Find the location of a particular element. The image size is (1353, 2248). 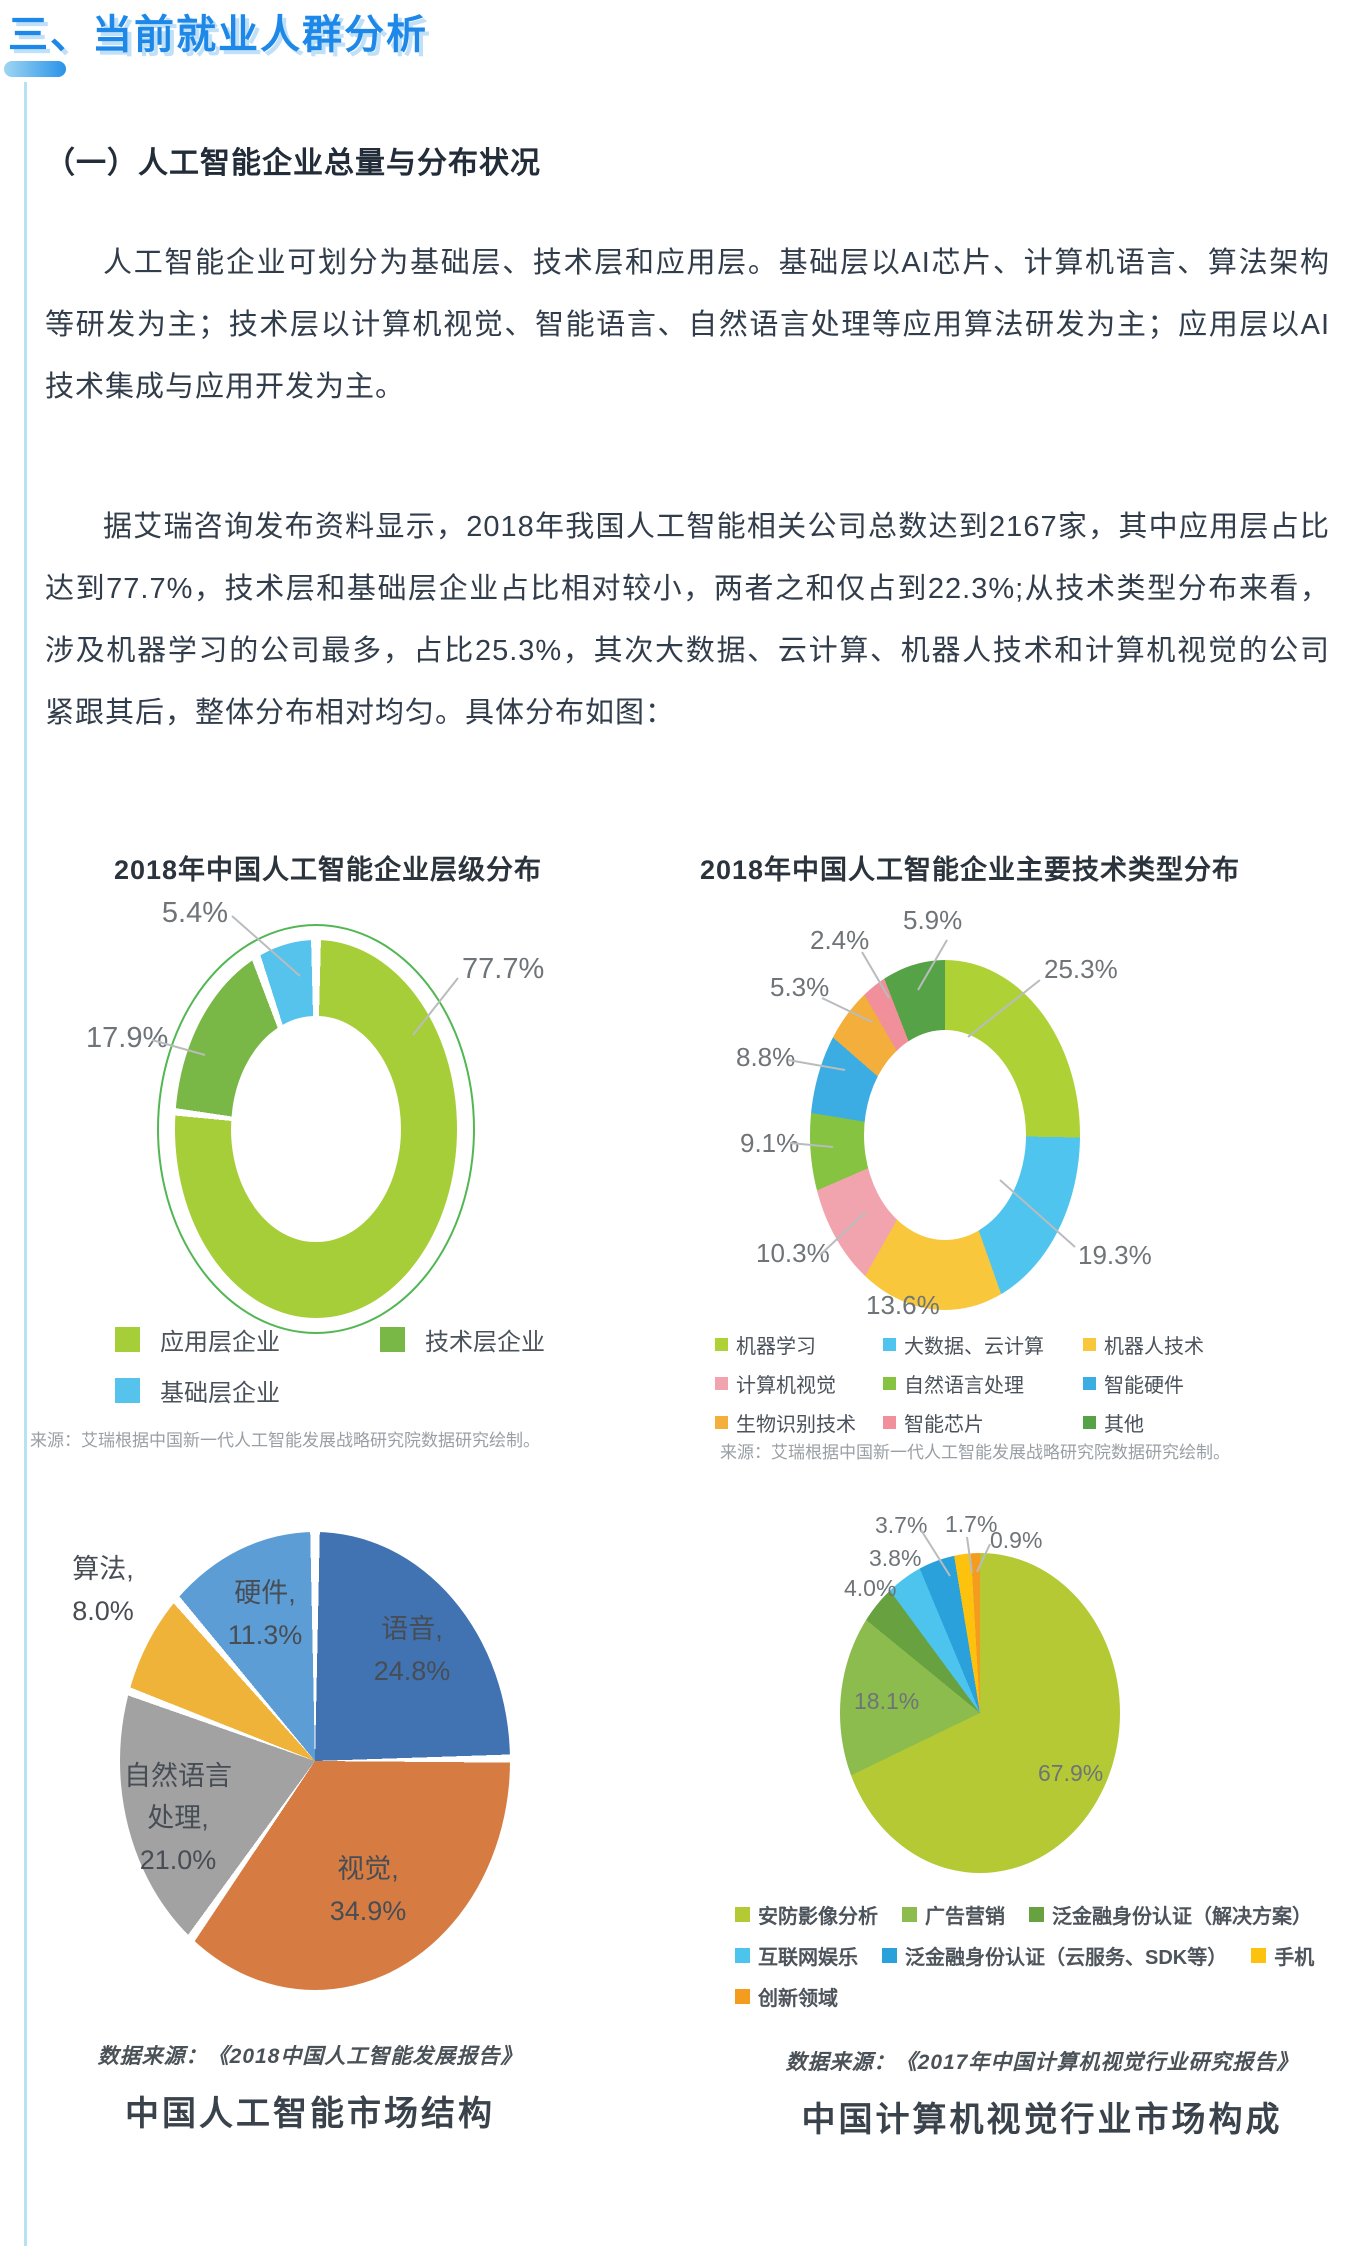

legend-item: 泛金融身份认证（云服务、SDK等） is located at coordinates (1054, 1955).